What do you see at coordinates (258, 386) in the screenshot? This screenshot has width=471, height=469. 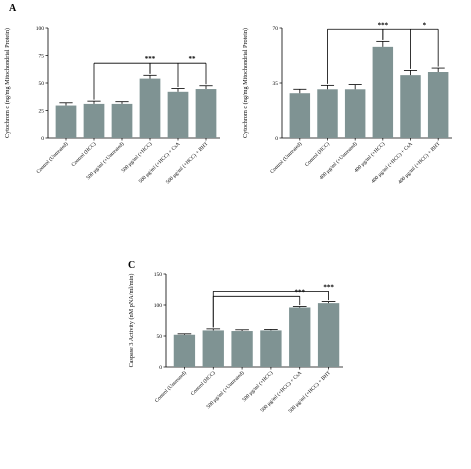 I see `category-label: 500 μg/ml (+HCC)` at bounding box center [258, 386].